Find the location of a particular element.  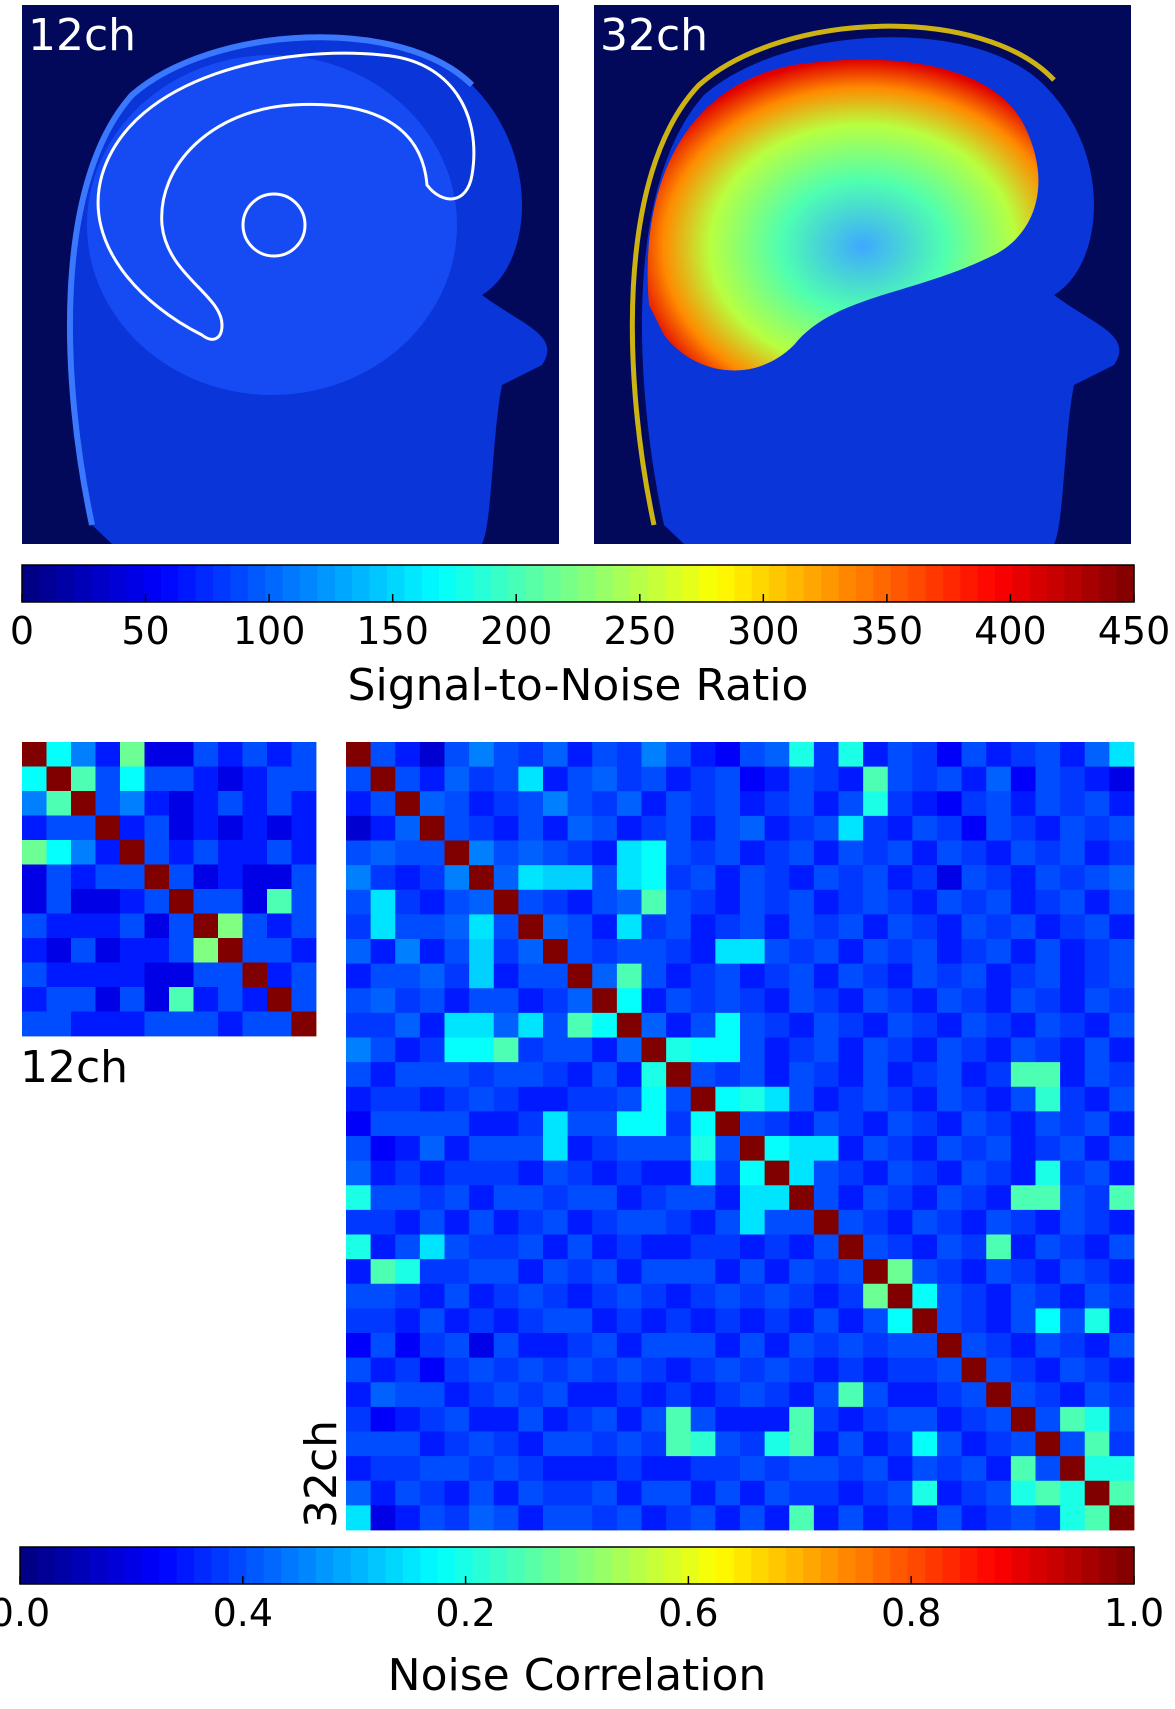

colorbar-frame is located at coordinates (578, 583).